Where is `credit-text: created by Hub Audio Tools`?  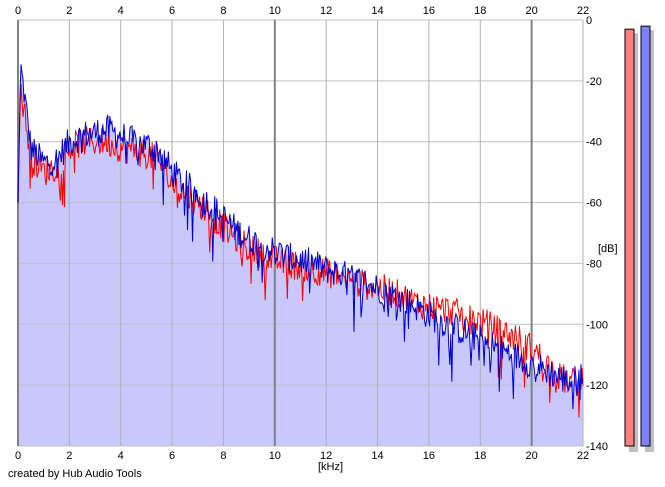 credit-text: created by Hub Audio Tools is located at coordinates (75, 474).